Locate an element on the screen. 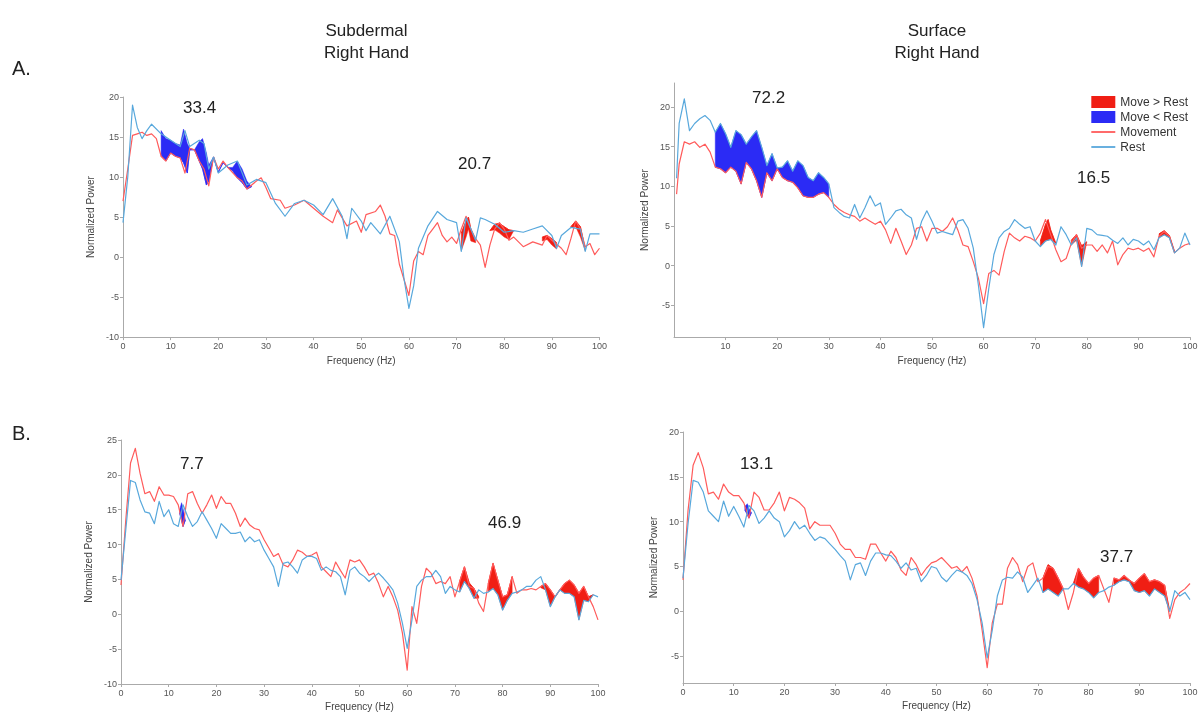 The width and height of the screenshot is (1203, 719). y-tick-label: 25 is located at coordinates (111, 440).